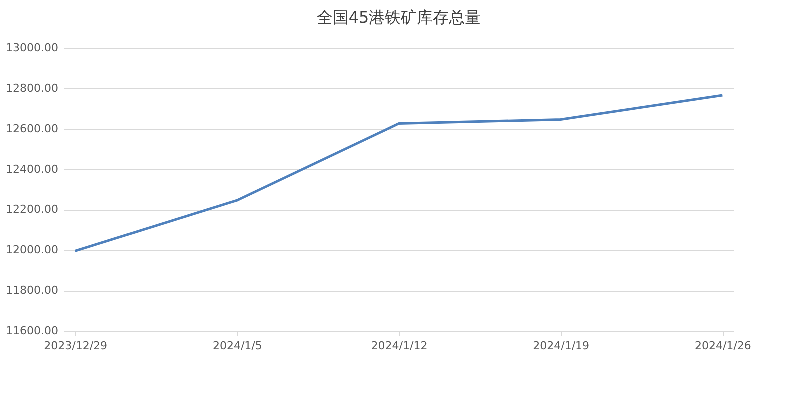 Image resolution: width=785 pixels, height=399 pixels. Describe the element at coordinates (32, 291) in the screenshot. I see `y-tick-label: 11800.00` at that location.